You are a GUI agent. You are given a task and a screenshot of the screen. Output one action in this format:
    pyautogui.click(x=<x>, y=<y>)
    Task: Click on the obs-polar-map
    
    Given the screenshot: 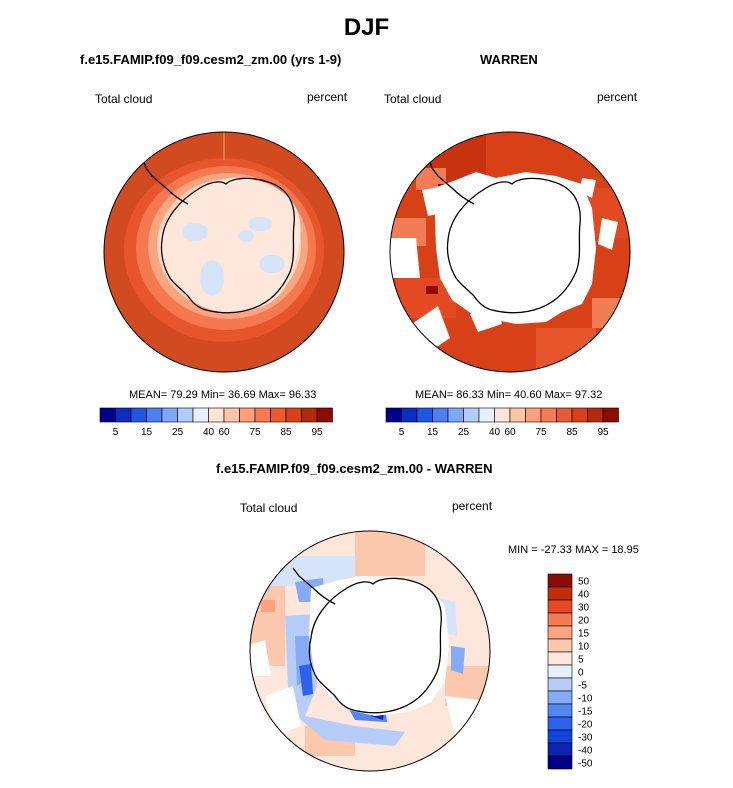 What is the action you would take?
    pyautogui.click(x=510, y=252)
    